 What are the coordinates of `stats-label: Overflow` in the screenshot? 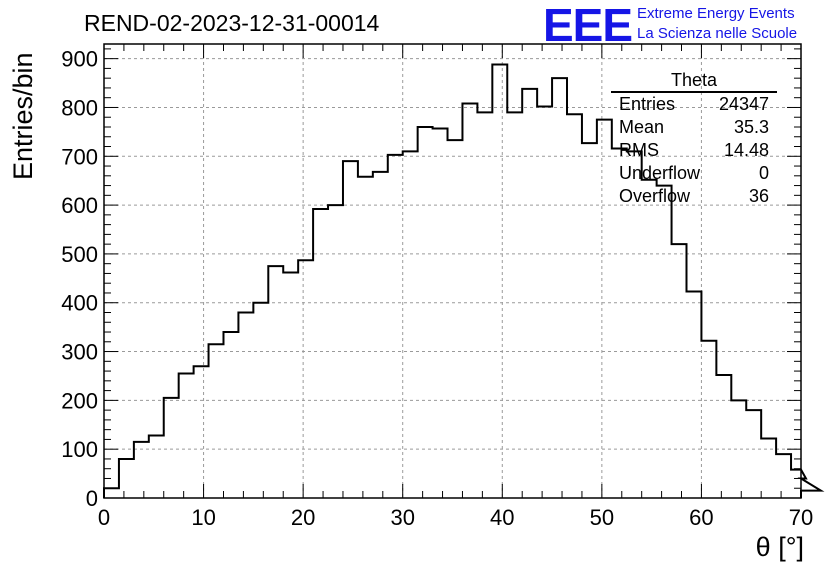 It's located at (655, 196).